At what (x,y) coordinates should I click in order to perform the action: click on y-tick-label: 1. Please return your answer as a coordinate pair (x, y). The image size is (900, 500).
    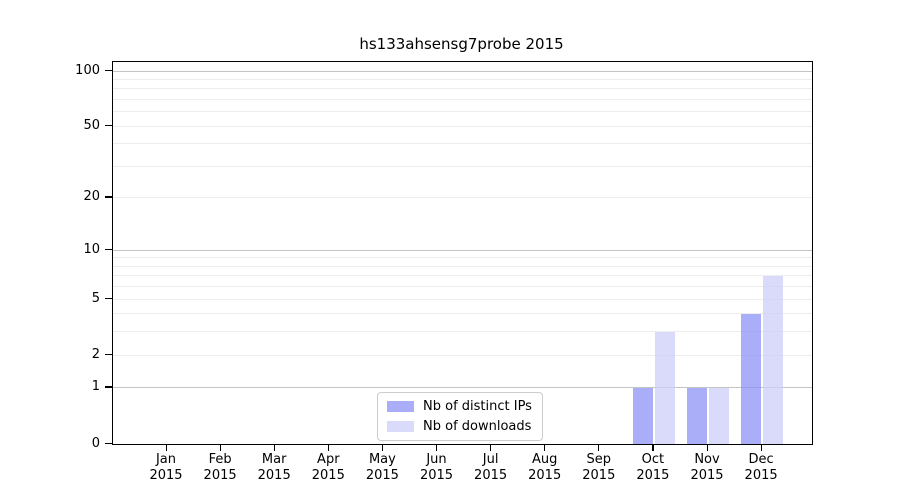
    Looking at the image, I should click on (95, 387).